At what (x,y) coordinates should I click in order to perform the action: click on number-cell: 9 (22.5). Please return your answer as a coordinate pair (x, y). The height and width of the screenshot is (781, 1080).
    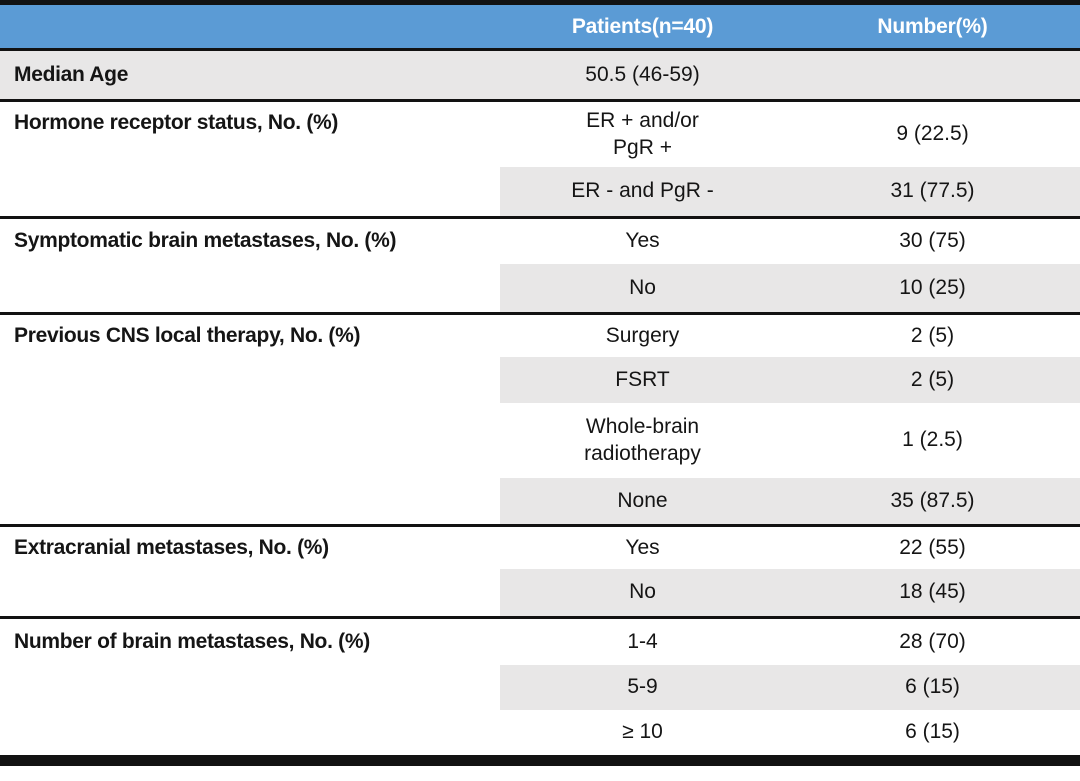
    Looking at the image, I should click on (932, 134).